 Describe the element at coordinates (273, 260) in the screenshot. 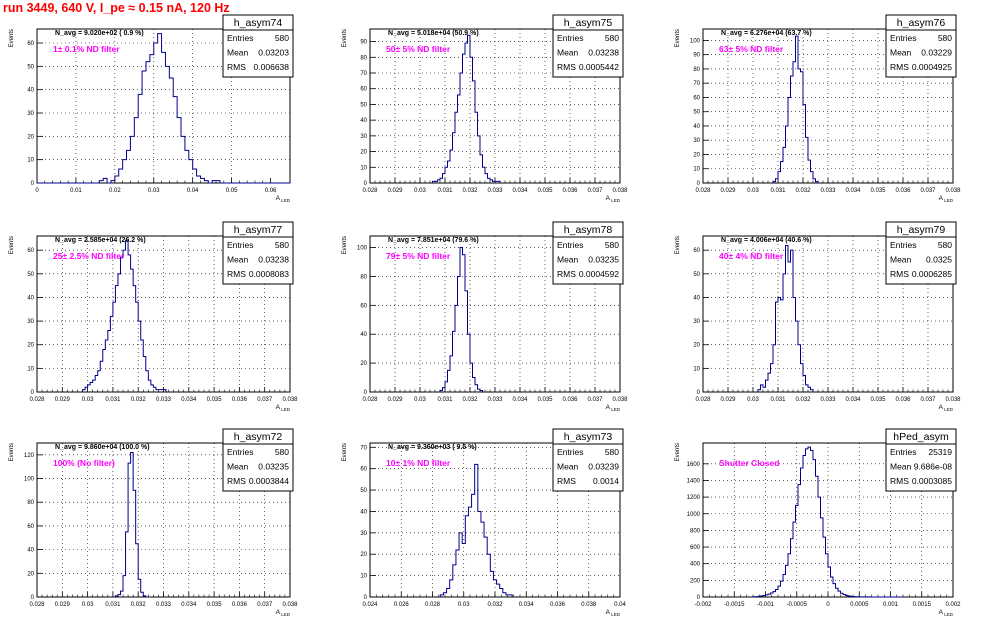

I see `stats-mean-value: 0.03238` at that location.